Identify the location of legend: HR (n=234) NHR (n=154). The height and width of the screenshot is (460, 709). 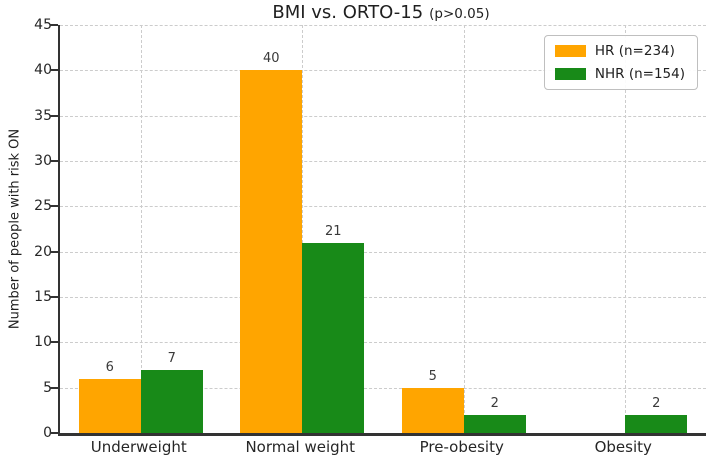
(620, 62).